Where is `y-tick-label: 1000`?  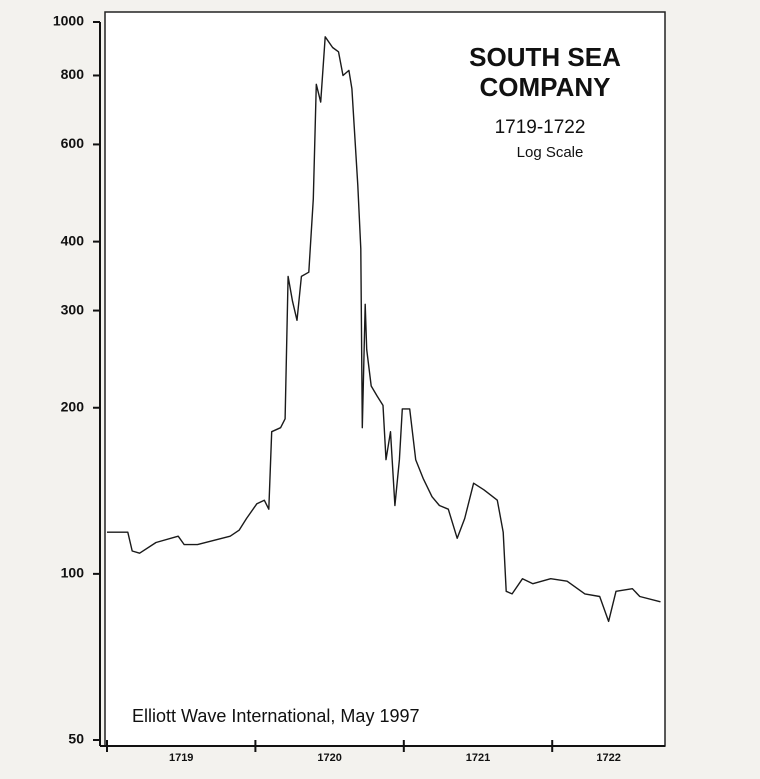
y-tick-label: 1000 is located at coordinates (68, 21).